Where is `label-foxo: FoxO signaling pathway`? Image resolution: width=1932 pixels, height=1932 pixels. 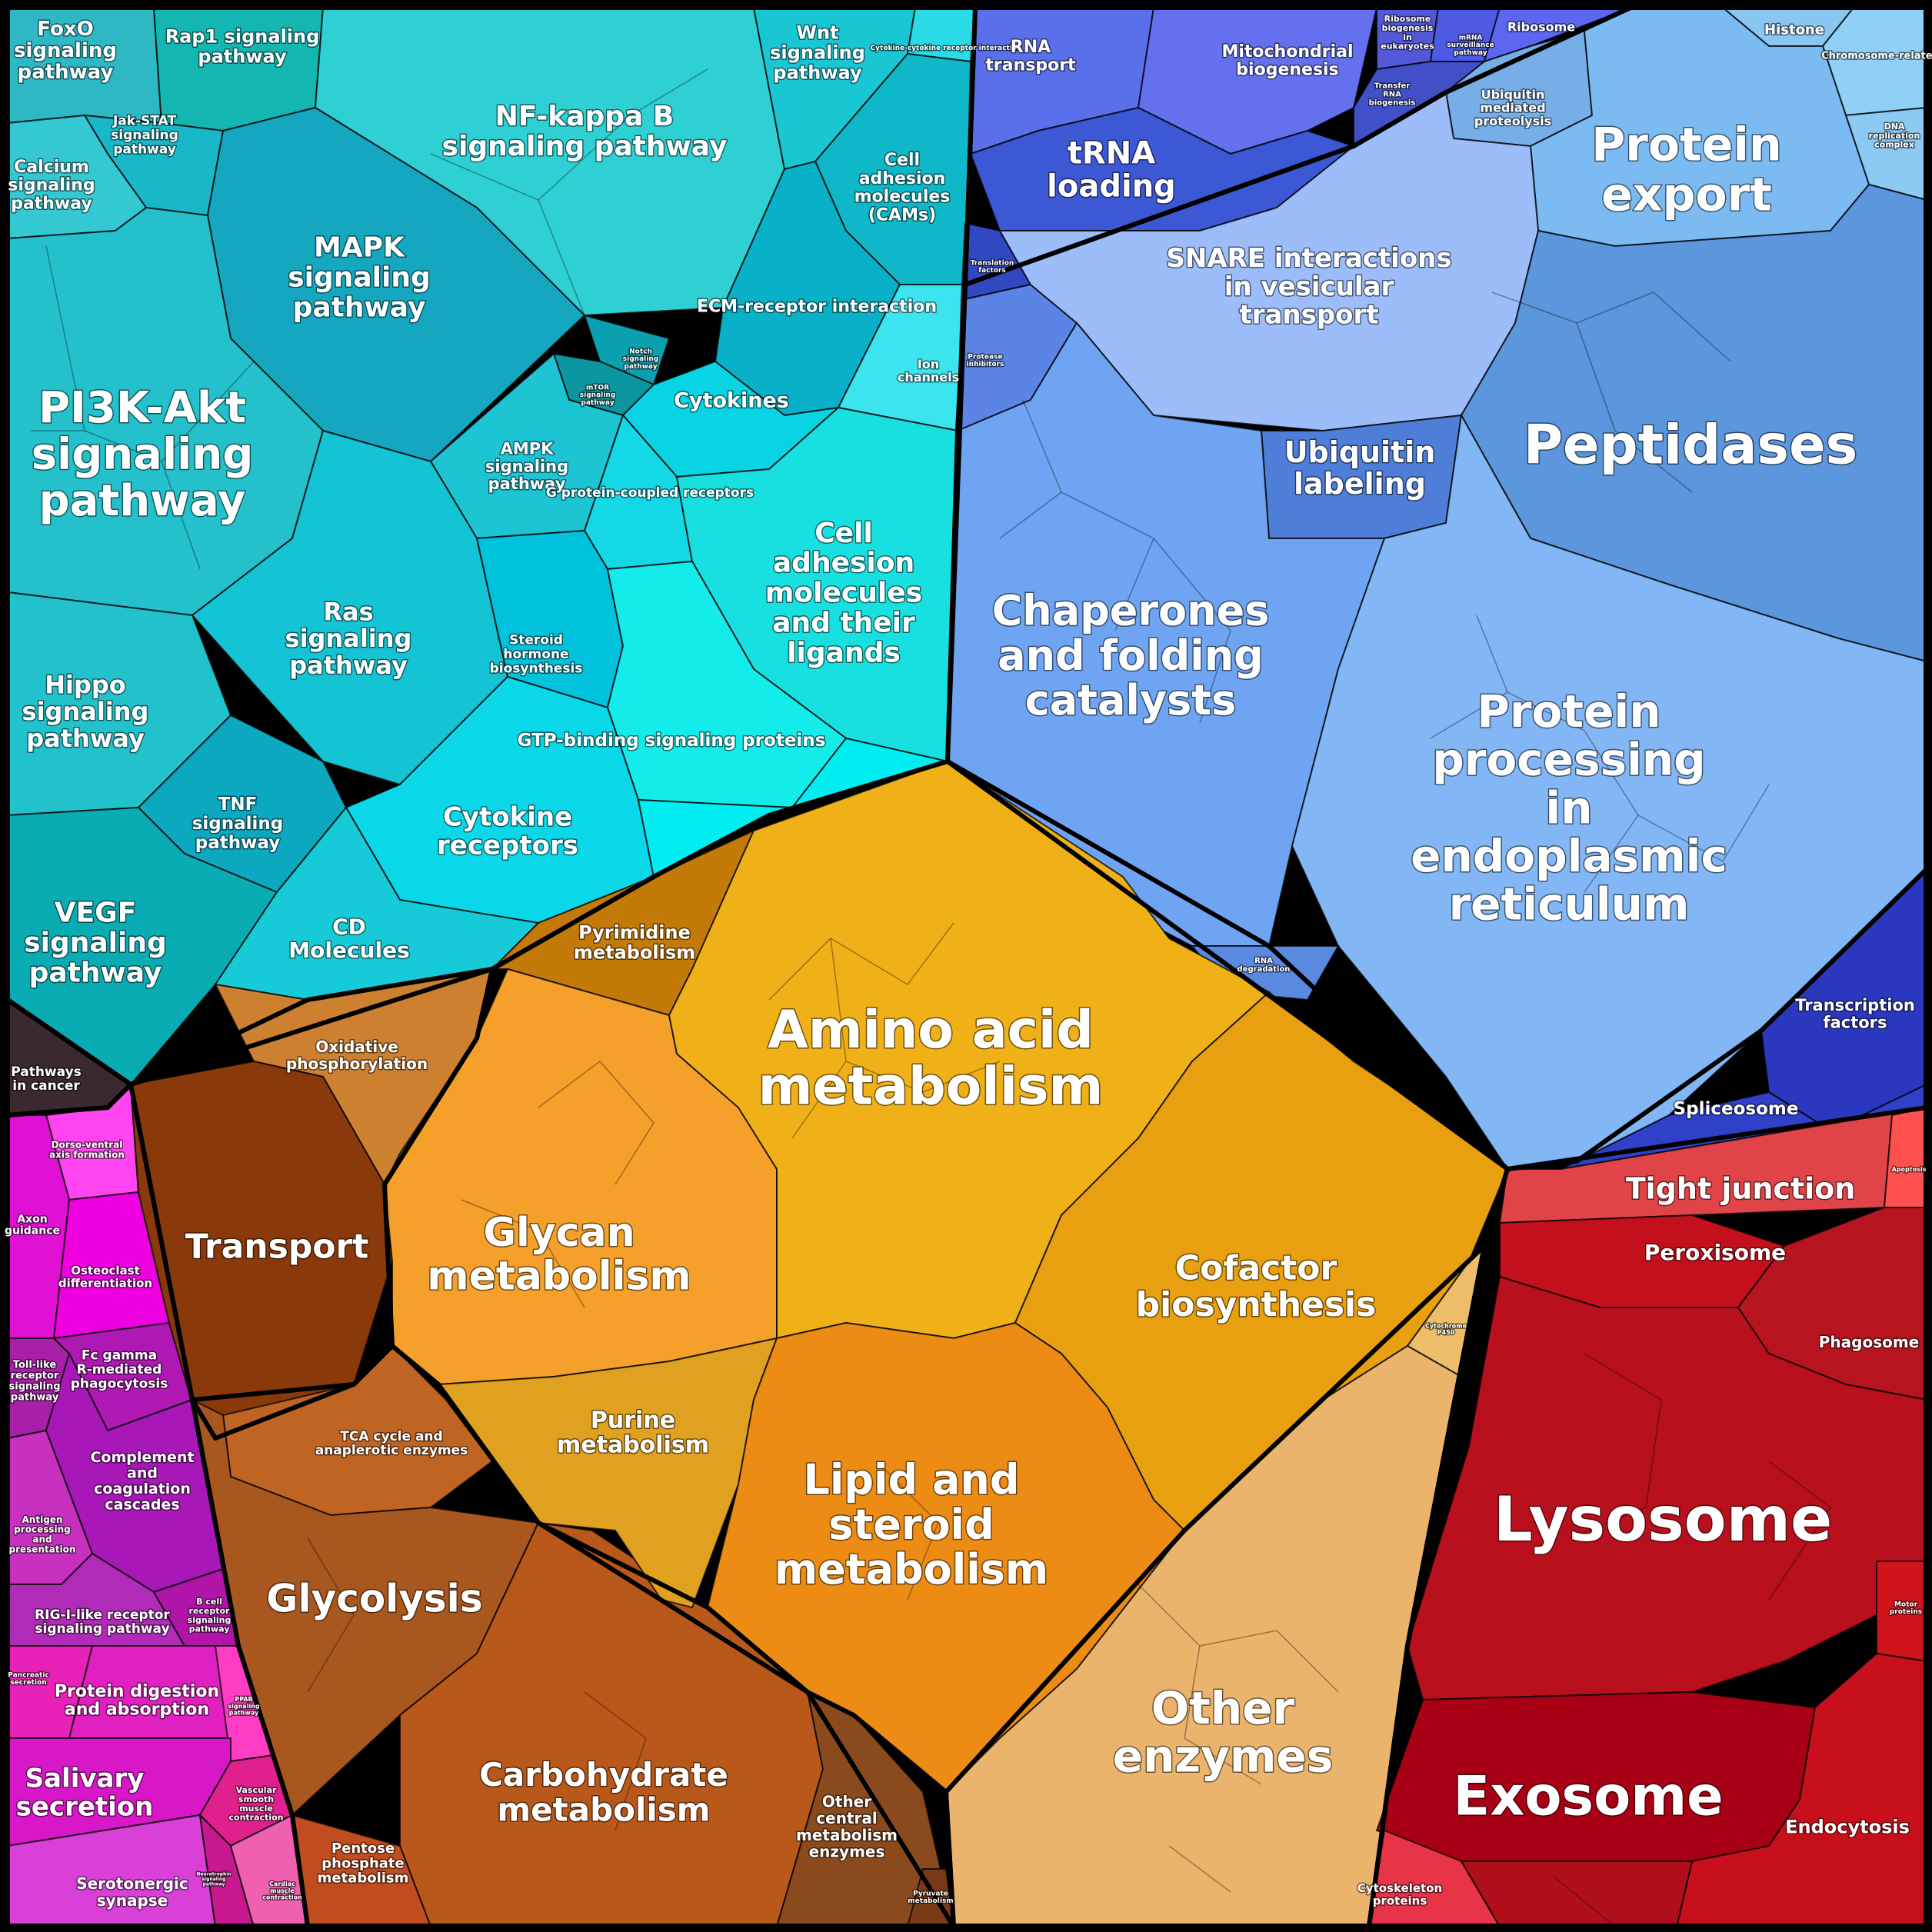 label-foxo: FoxO signaling pathway is located at coordinates (65, 51).